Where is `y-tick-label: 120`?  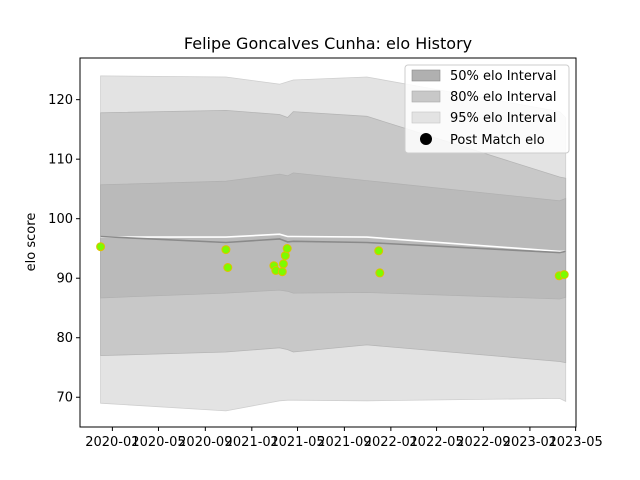
y-tick-label: 120 is located at coordinates (60, 100).